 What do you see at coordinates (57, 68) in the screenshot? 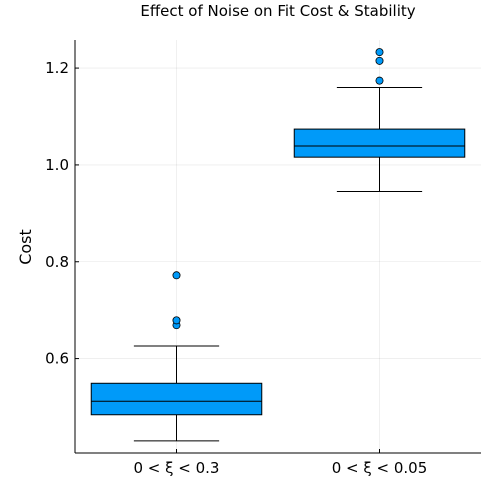
I see `y-tick-label: 1.2` at bounding box center [57, 68].